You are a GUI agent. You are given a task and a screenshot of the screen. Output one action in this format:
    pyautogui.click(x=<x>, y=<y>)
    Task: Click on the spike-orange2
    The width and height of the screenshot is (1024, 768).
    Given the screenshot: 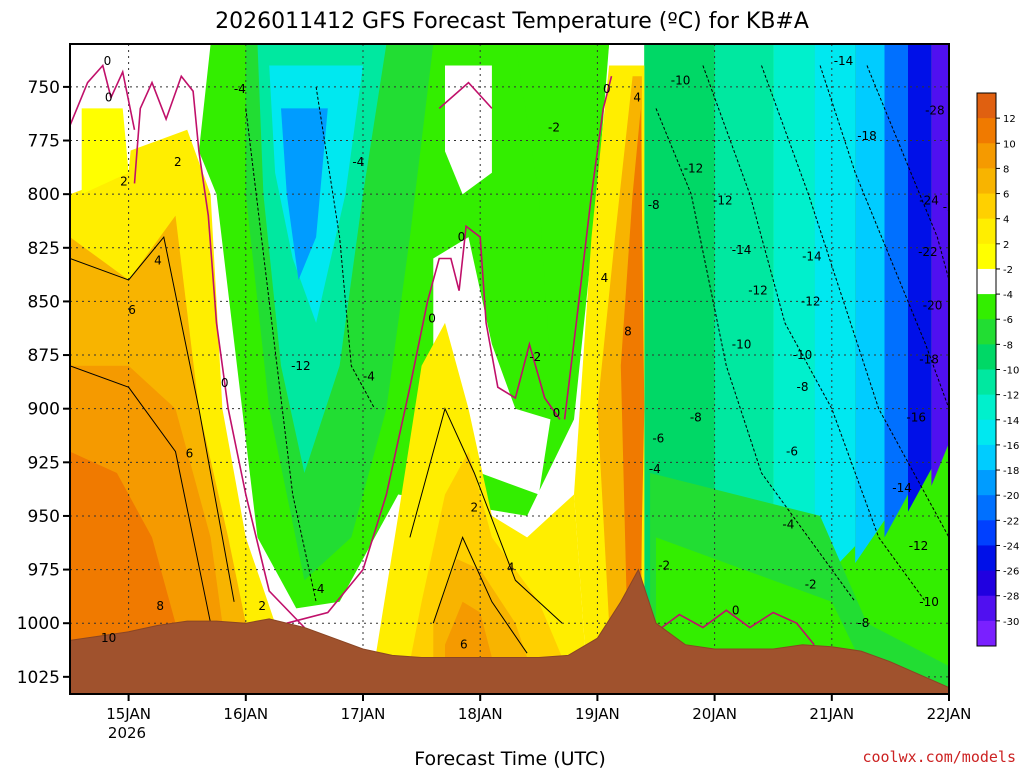 What is the action you would take?
    pyautogui.click(x=632, y=355)
    